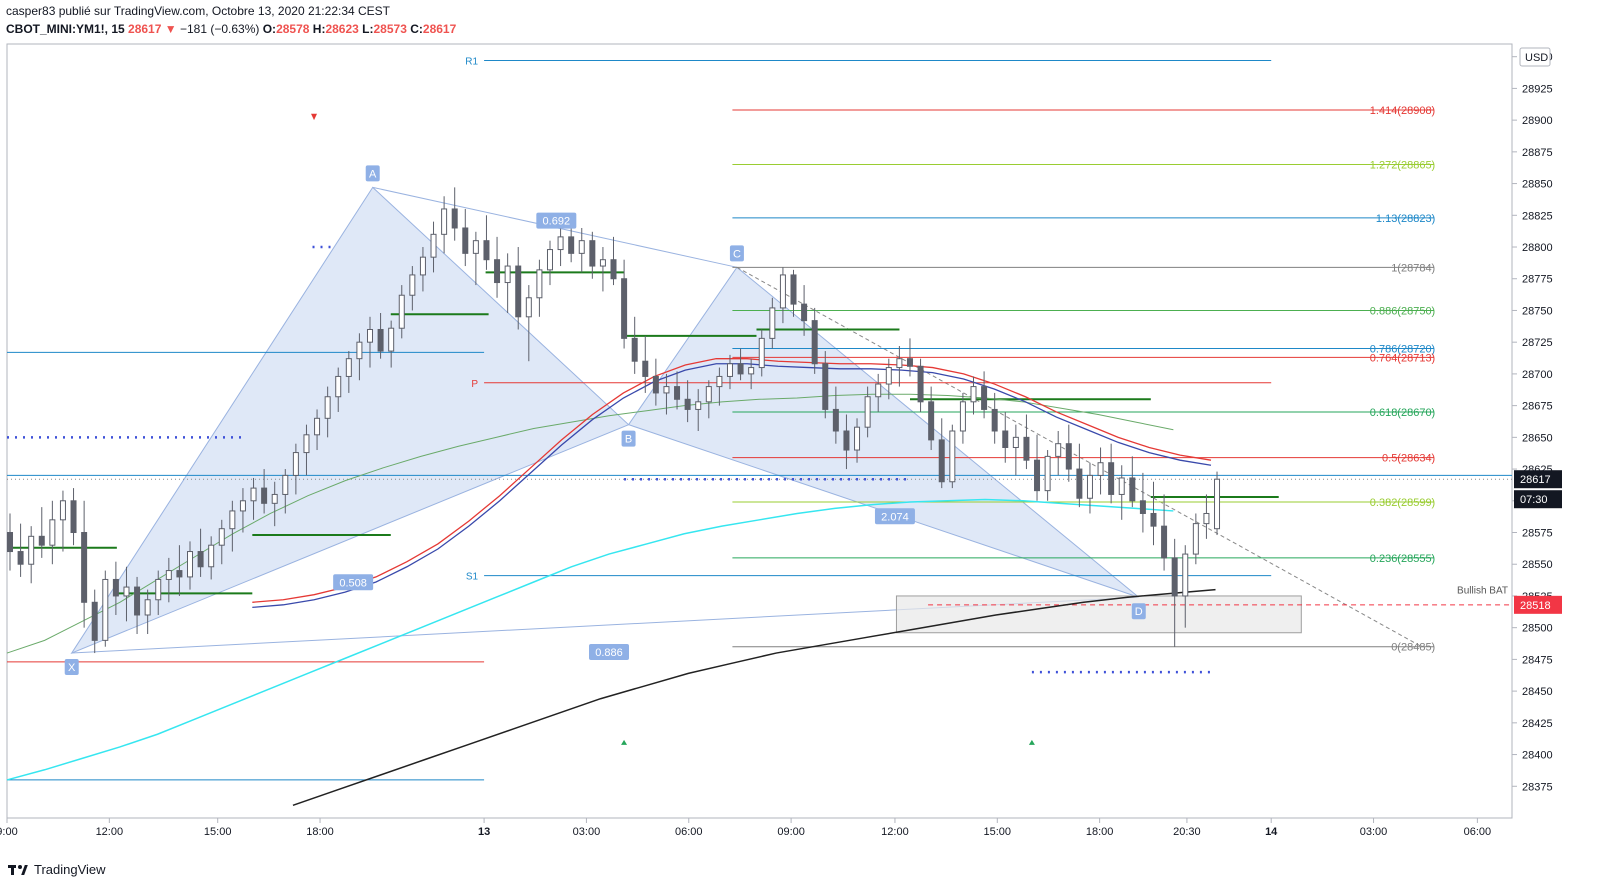 This screenshot has width=1622, height=890. I want to click on pattern-name-label: Bullish BAT, so click(1482, 590).